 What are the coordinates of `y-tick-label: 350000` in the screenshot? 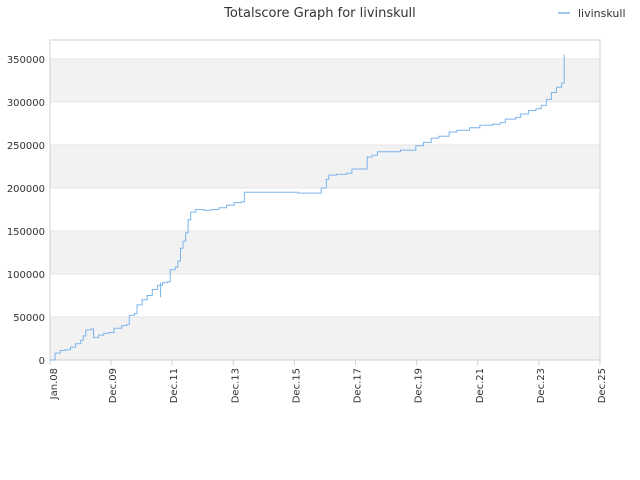 It's located at (26, 60).